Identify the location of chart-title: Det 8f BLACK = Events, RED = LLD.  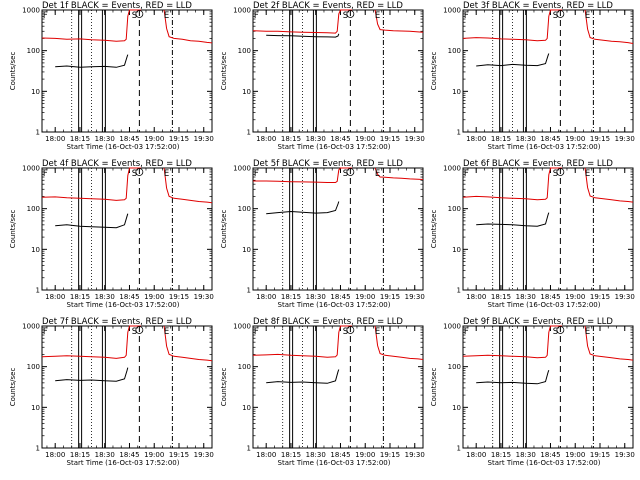
(328, 322).